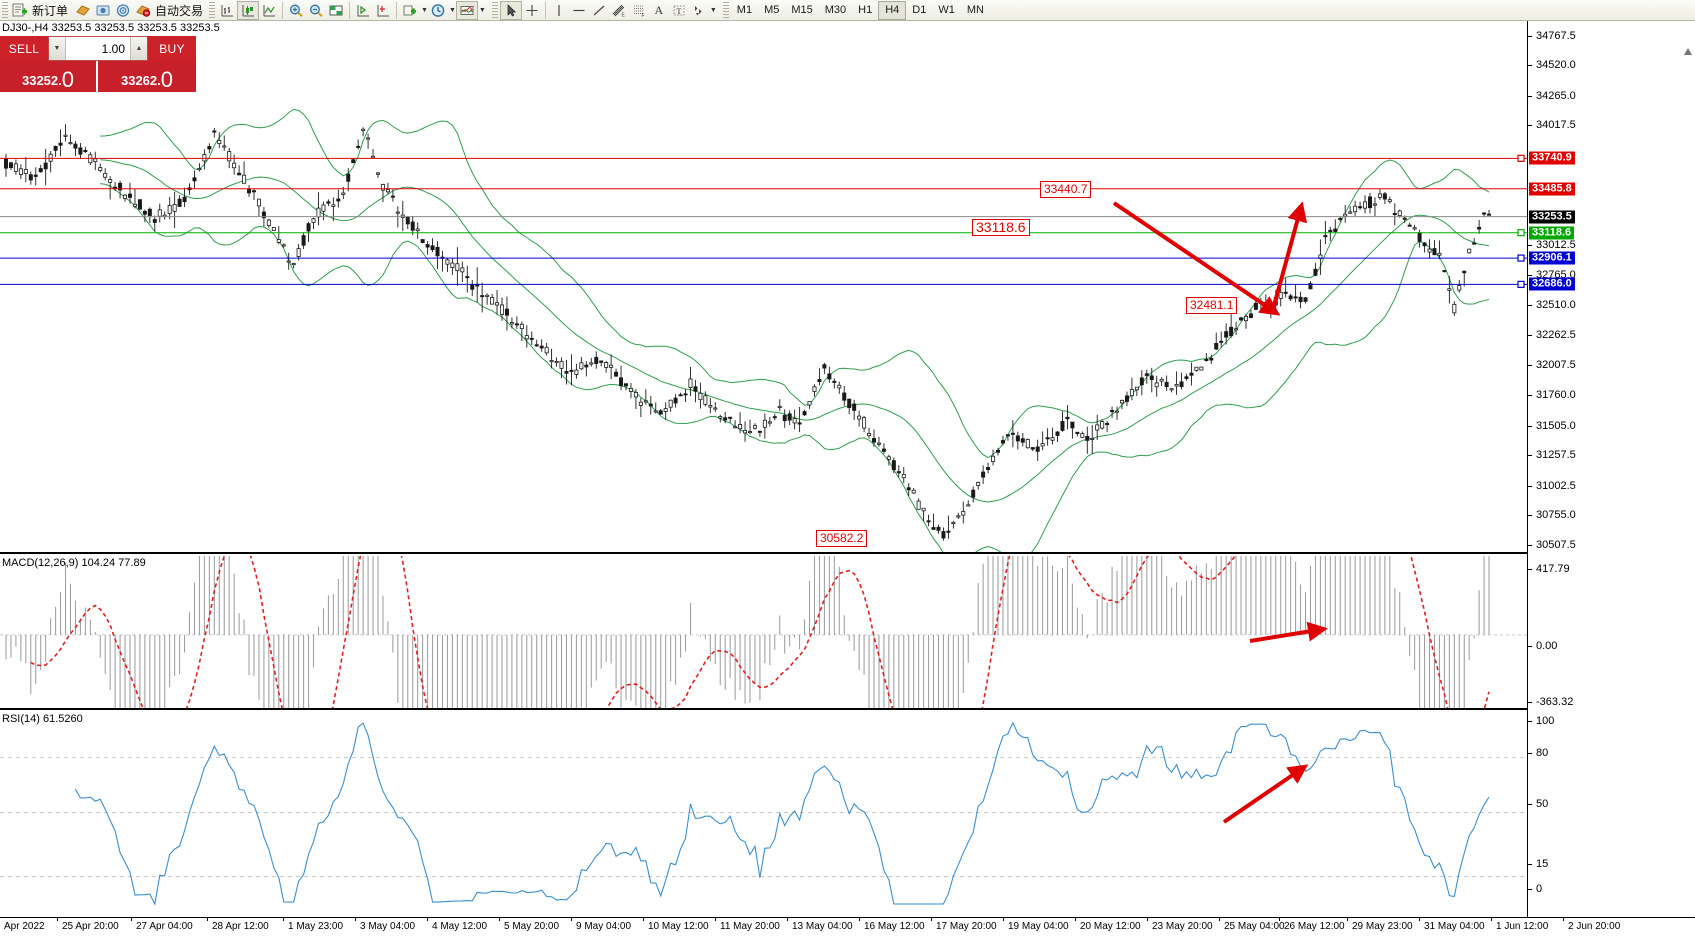 This screenshot has height=938, width=1695. What do you see at coordinates (227, 10) in the screenshot?
I see `bar-chart-icon` at bounding box center [227, 10].